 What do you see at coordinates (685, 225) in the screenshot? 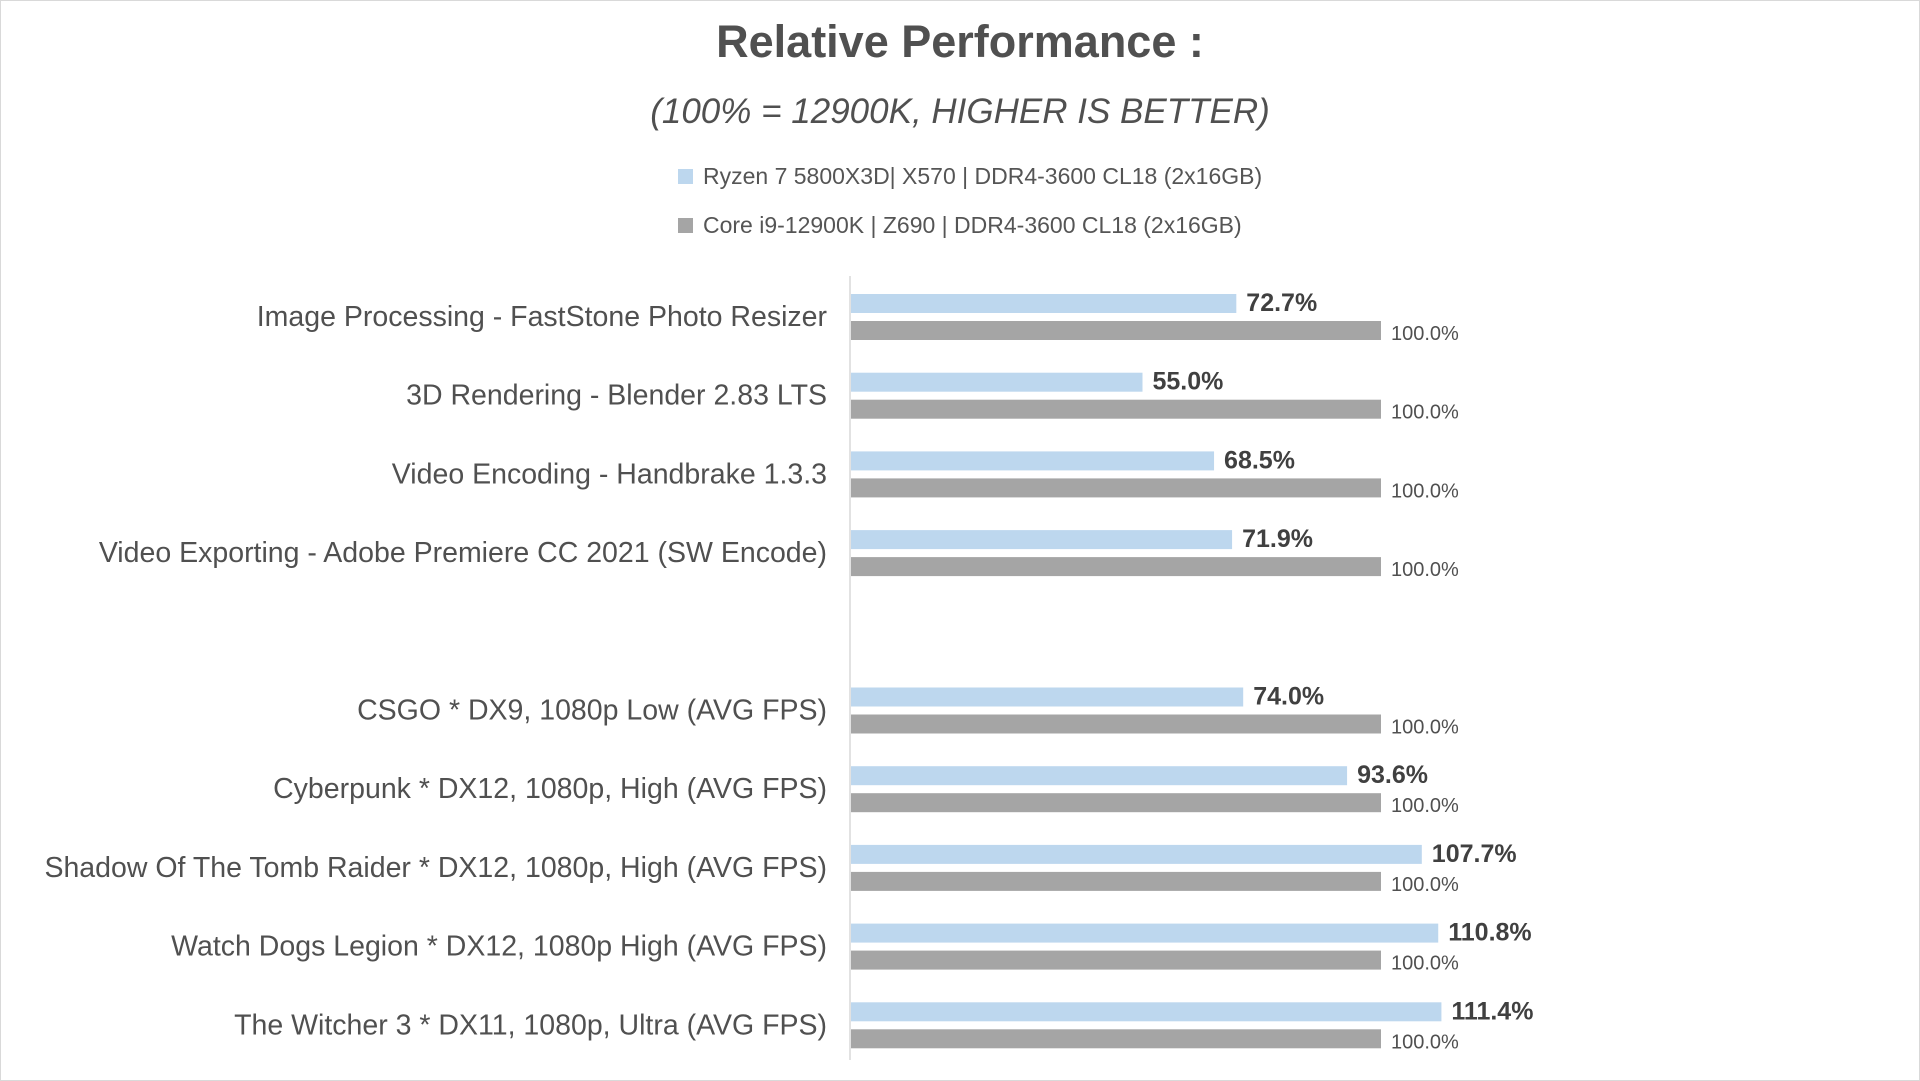
I see `legend-swatch-intel` at bounding box center [685, 225].